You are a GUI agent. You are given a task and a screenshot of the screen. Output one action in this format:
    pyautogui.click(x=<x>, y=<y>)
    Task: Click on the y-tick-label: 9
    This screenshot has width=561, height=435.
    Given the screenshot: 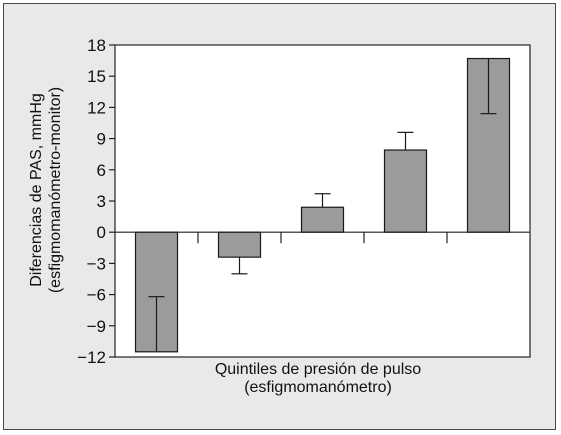 What is the action you would take?
    pyautogui.click(x=101, y=139)
    